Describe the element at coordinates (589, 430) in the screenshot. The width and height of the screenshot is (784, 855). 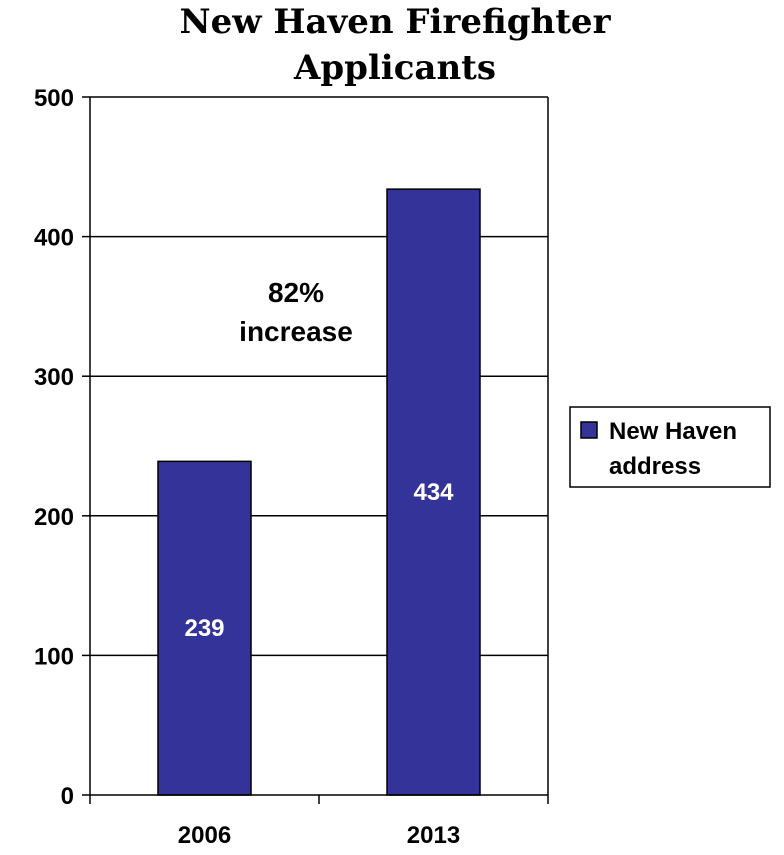
I see `legend-swatch` at that location.